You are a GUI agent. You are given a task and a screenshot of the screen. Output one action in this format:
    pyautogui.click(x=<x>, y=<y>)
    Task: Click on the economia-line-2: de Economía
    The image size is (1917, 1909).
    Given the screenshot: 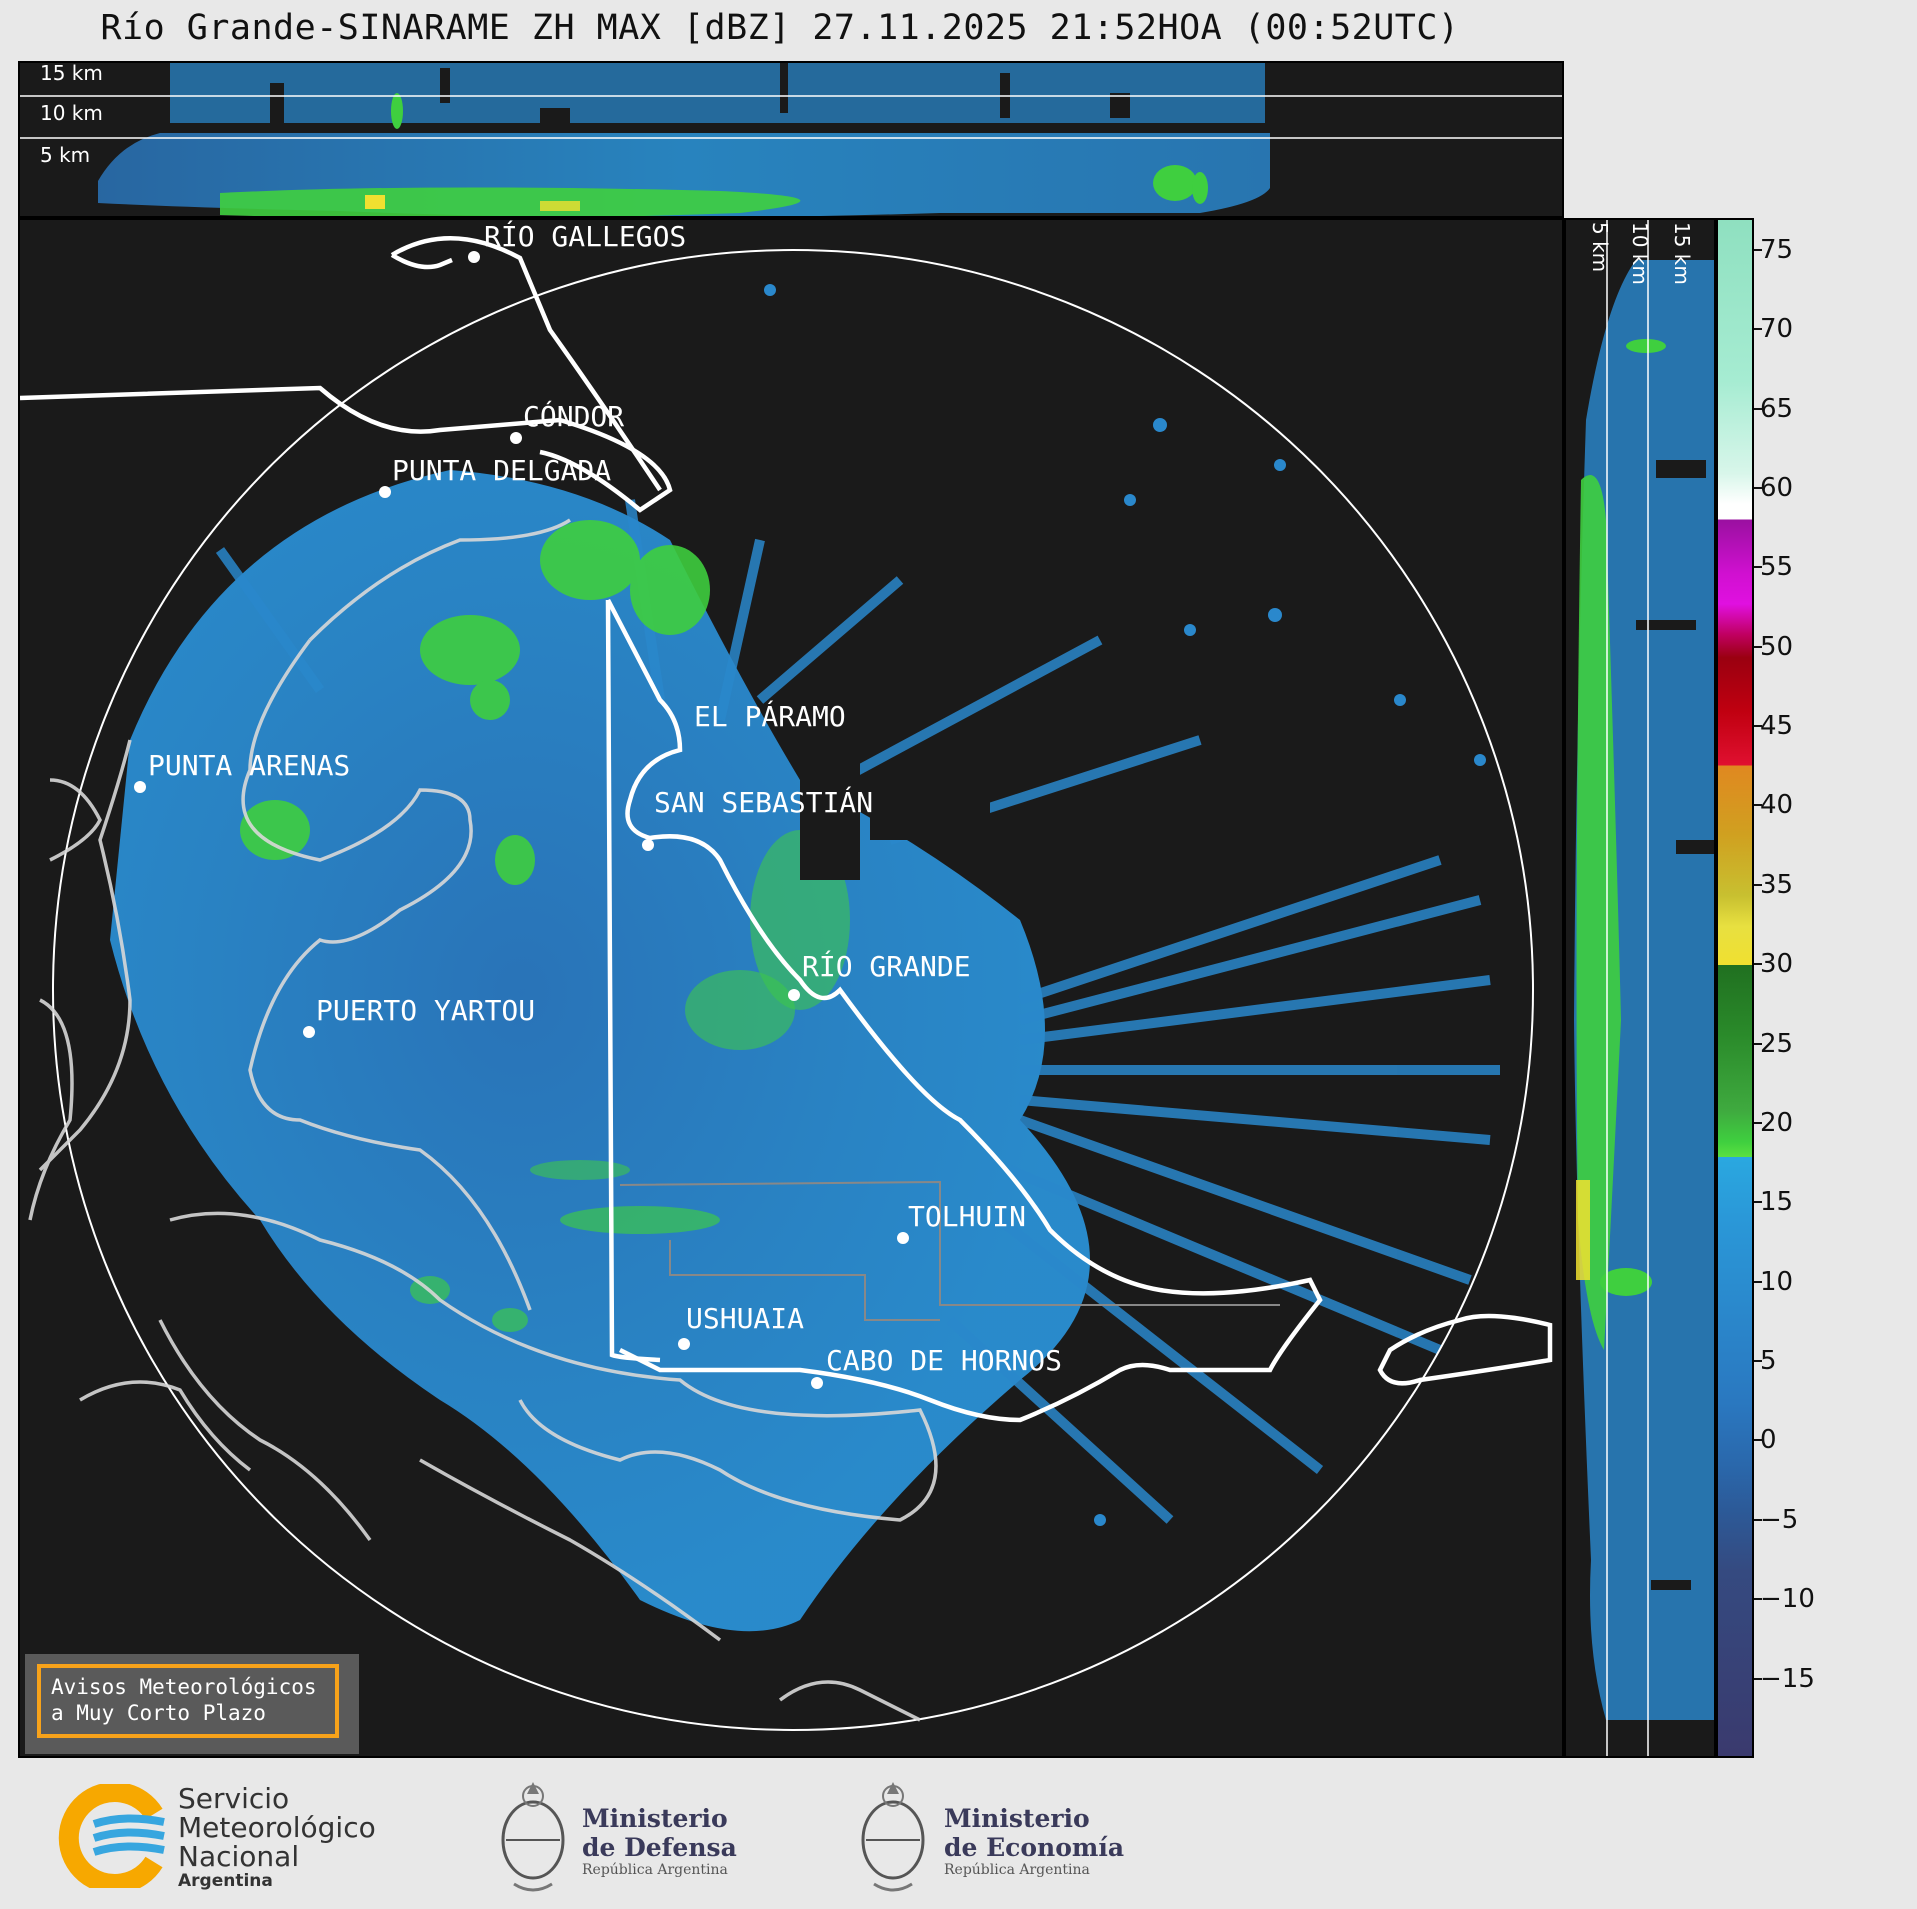 What is the action you would take?
    pyautogui.click(x=1034, y=1847)
    